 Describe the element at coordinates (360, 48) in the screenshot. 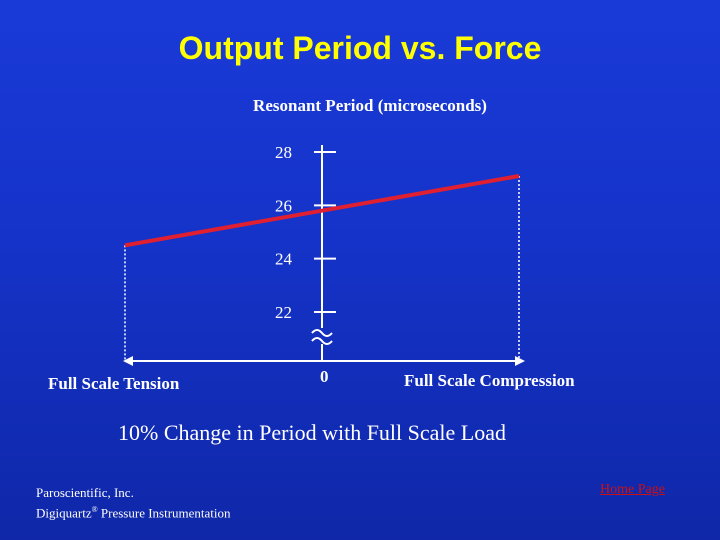

I see `slide-title: Output Period vs. Force` at that location.